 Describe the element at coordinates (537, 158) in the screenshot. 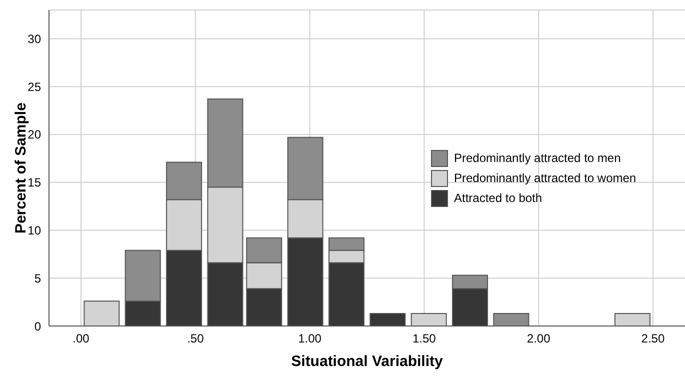

I see `legend-label: Predominantly attracted to men` at that location.